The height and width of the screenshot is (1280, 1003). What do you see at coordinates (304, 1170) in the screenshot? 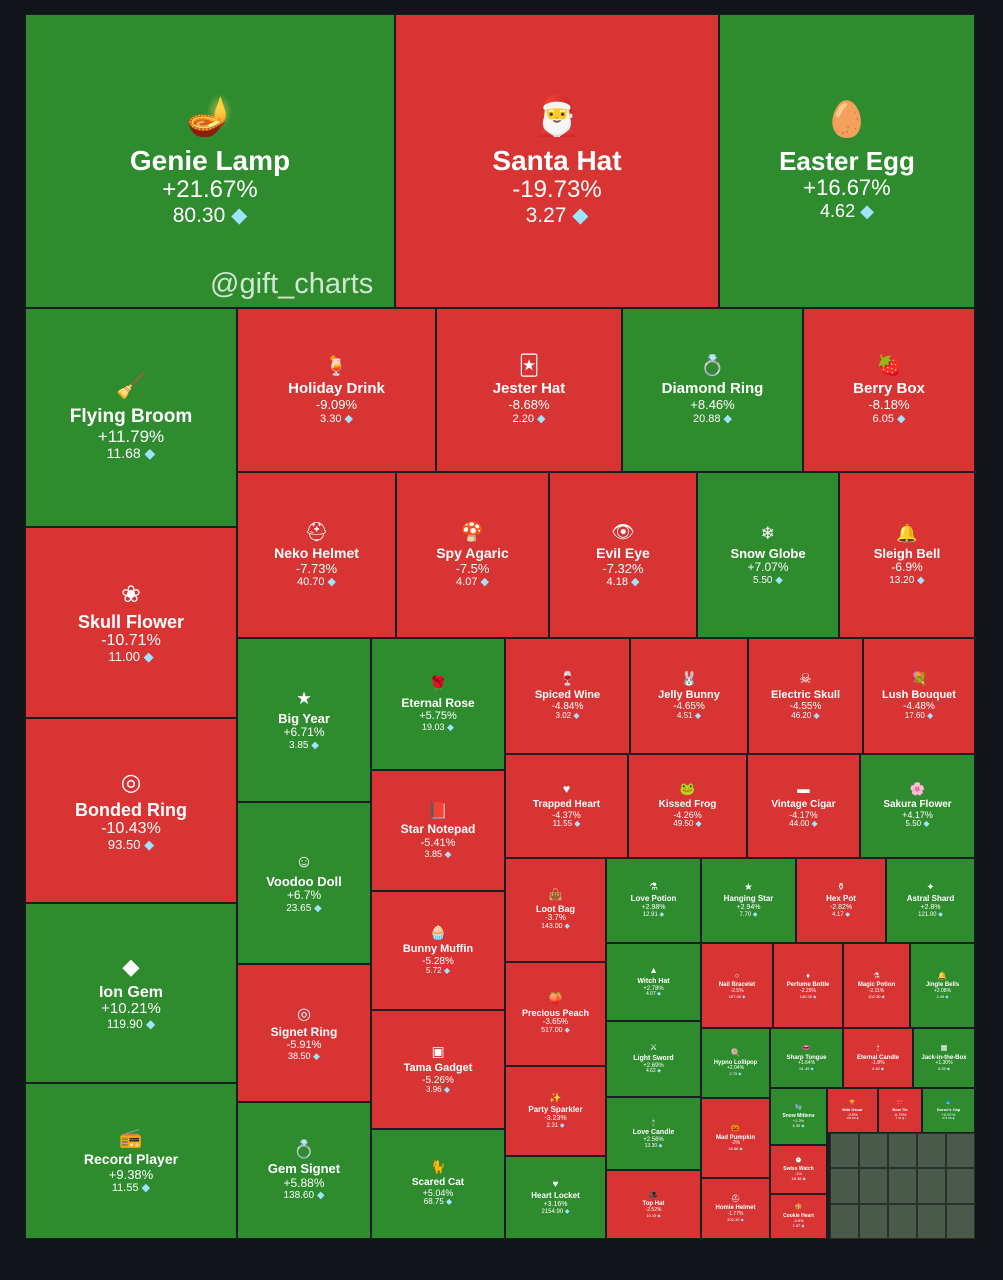
I see `treemap-tile: 💍 Gem Signet +5.88% 138.60 ◆` at bounding box center [304, 1170].